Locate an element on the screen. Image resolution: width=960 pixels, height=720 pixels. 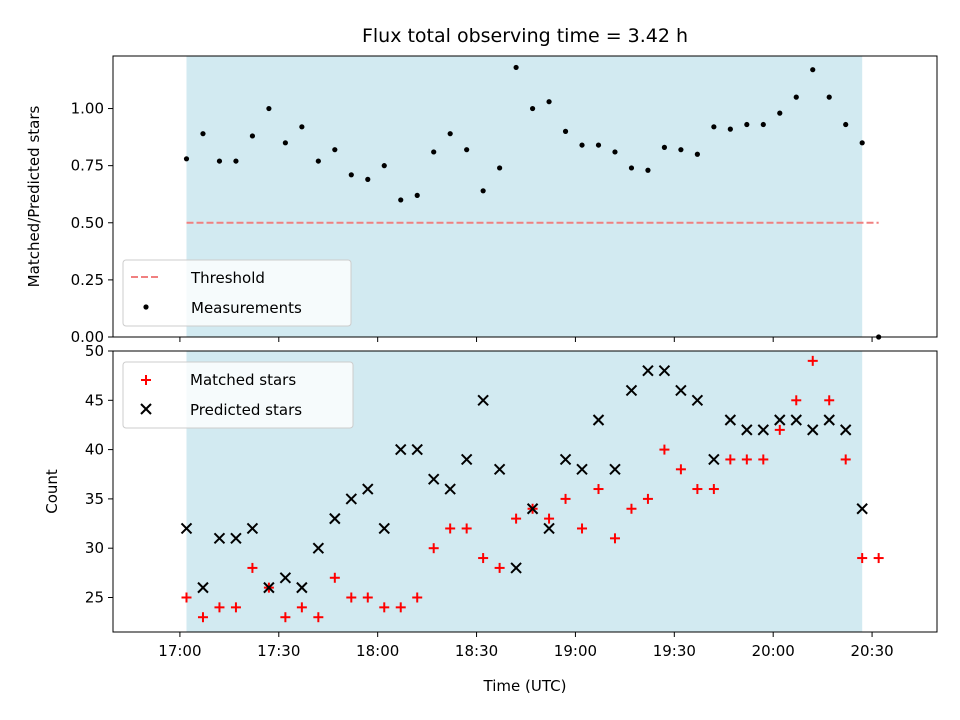
ratio-y-tick-label: 0.00 is located at coordinates (87, 337).